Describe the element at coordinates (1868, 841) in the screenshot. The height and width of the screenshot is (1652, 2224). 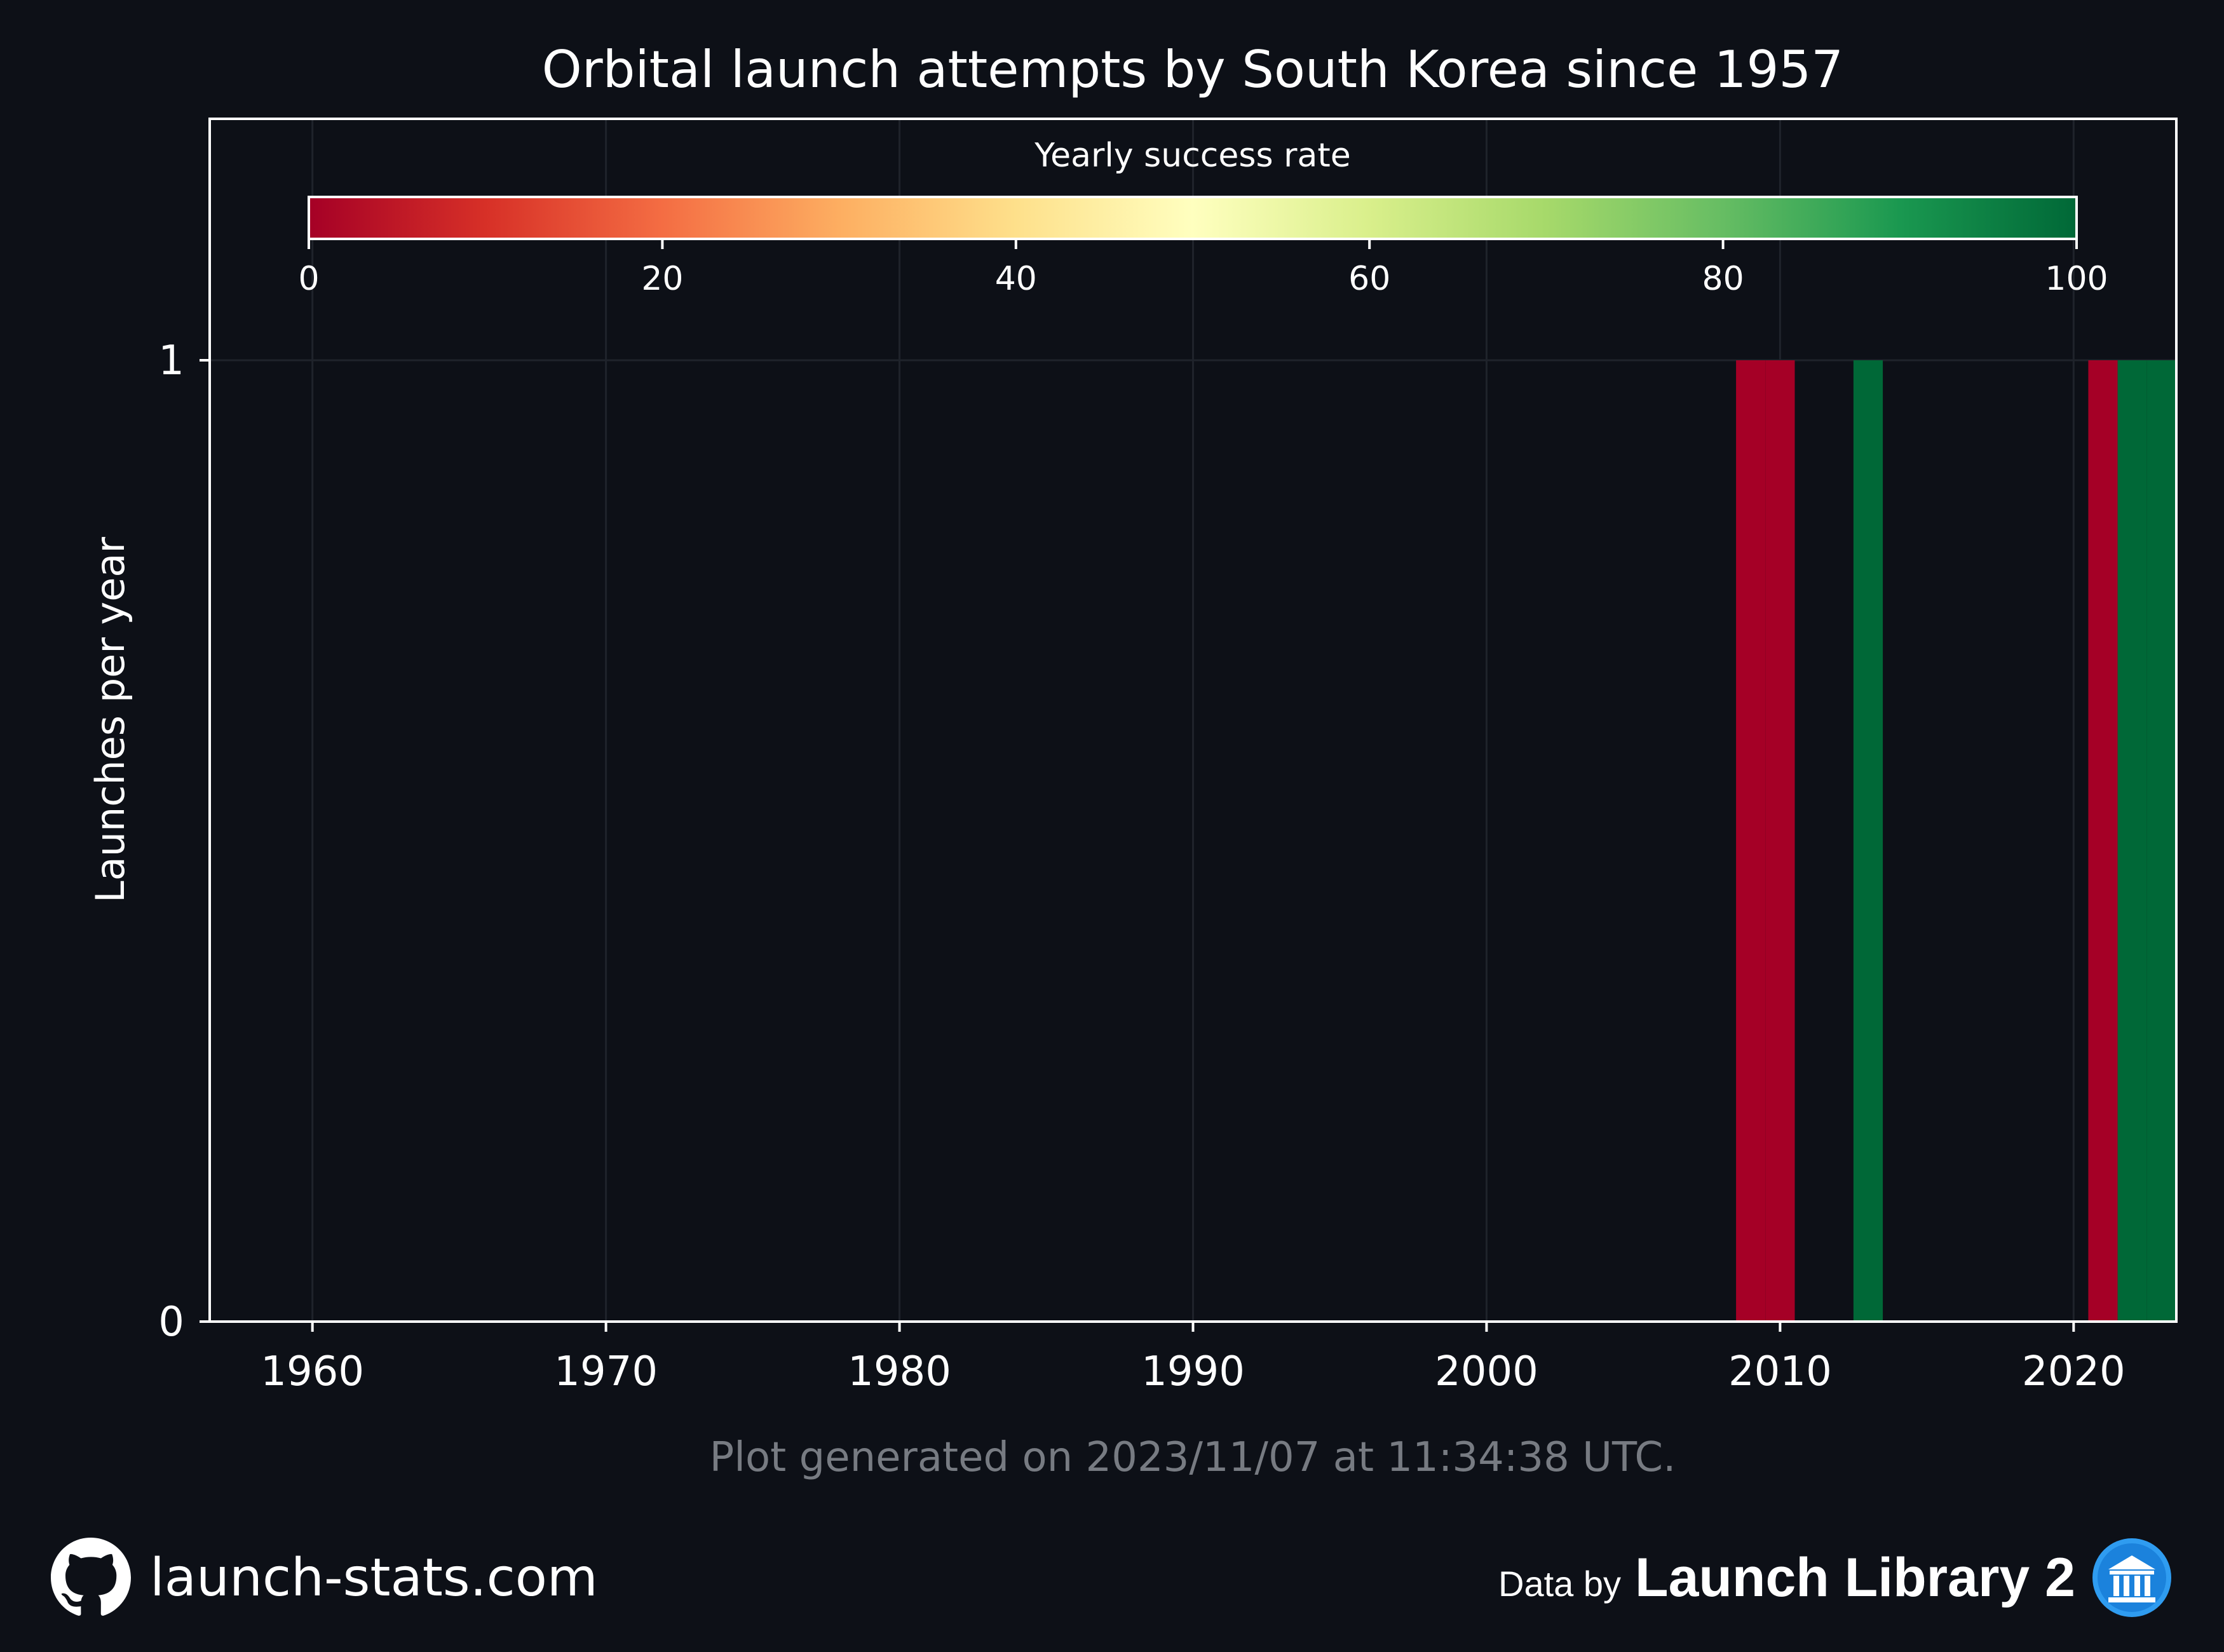
I see `bar-2013` at that location.